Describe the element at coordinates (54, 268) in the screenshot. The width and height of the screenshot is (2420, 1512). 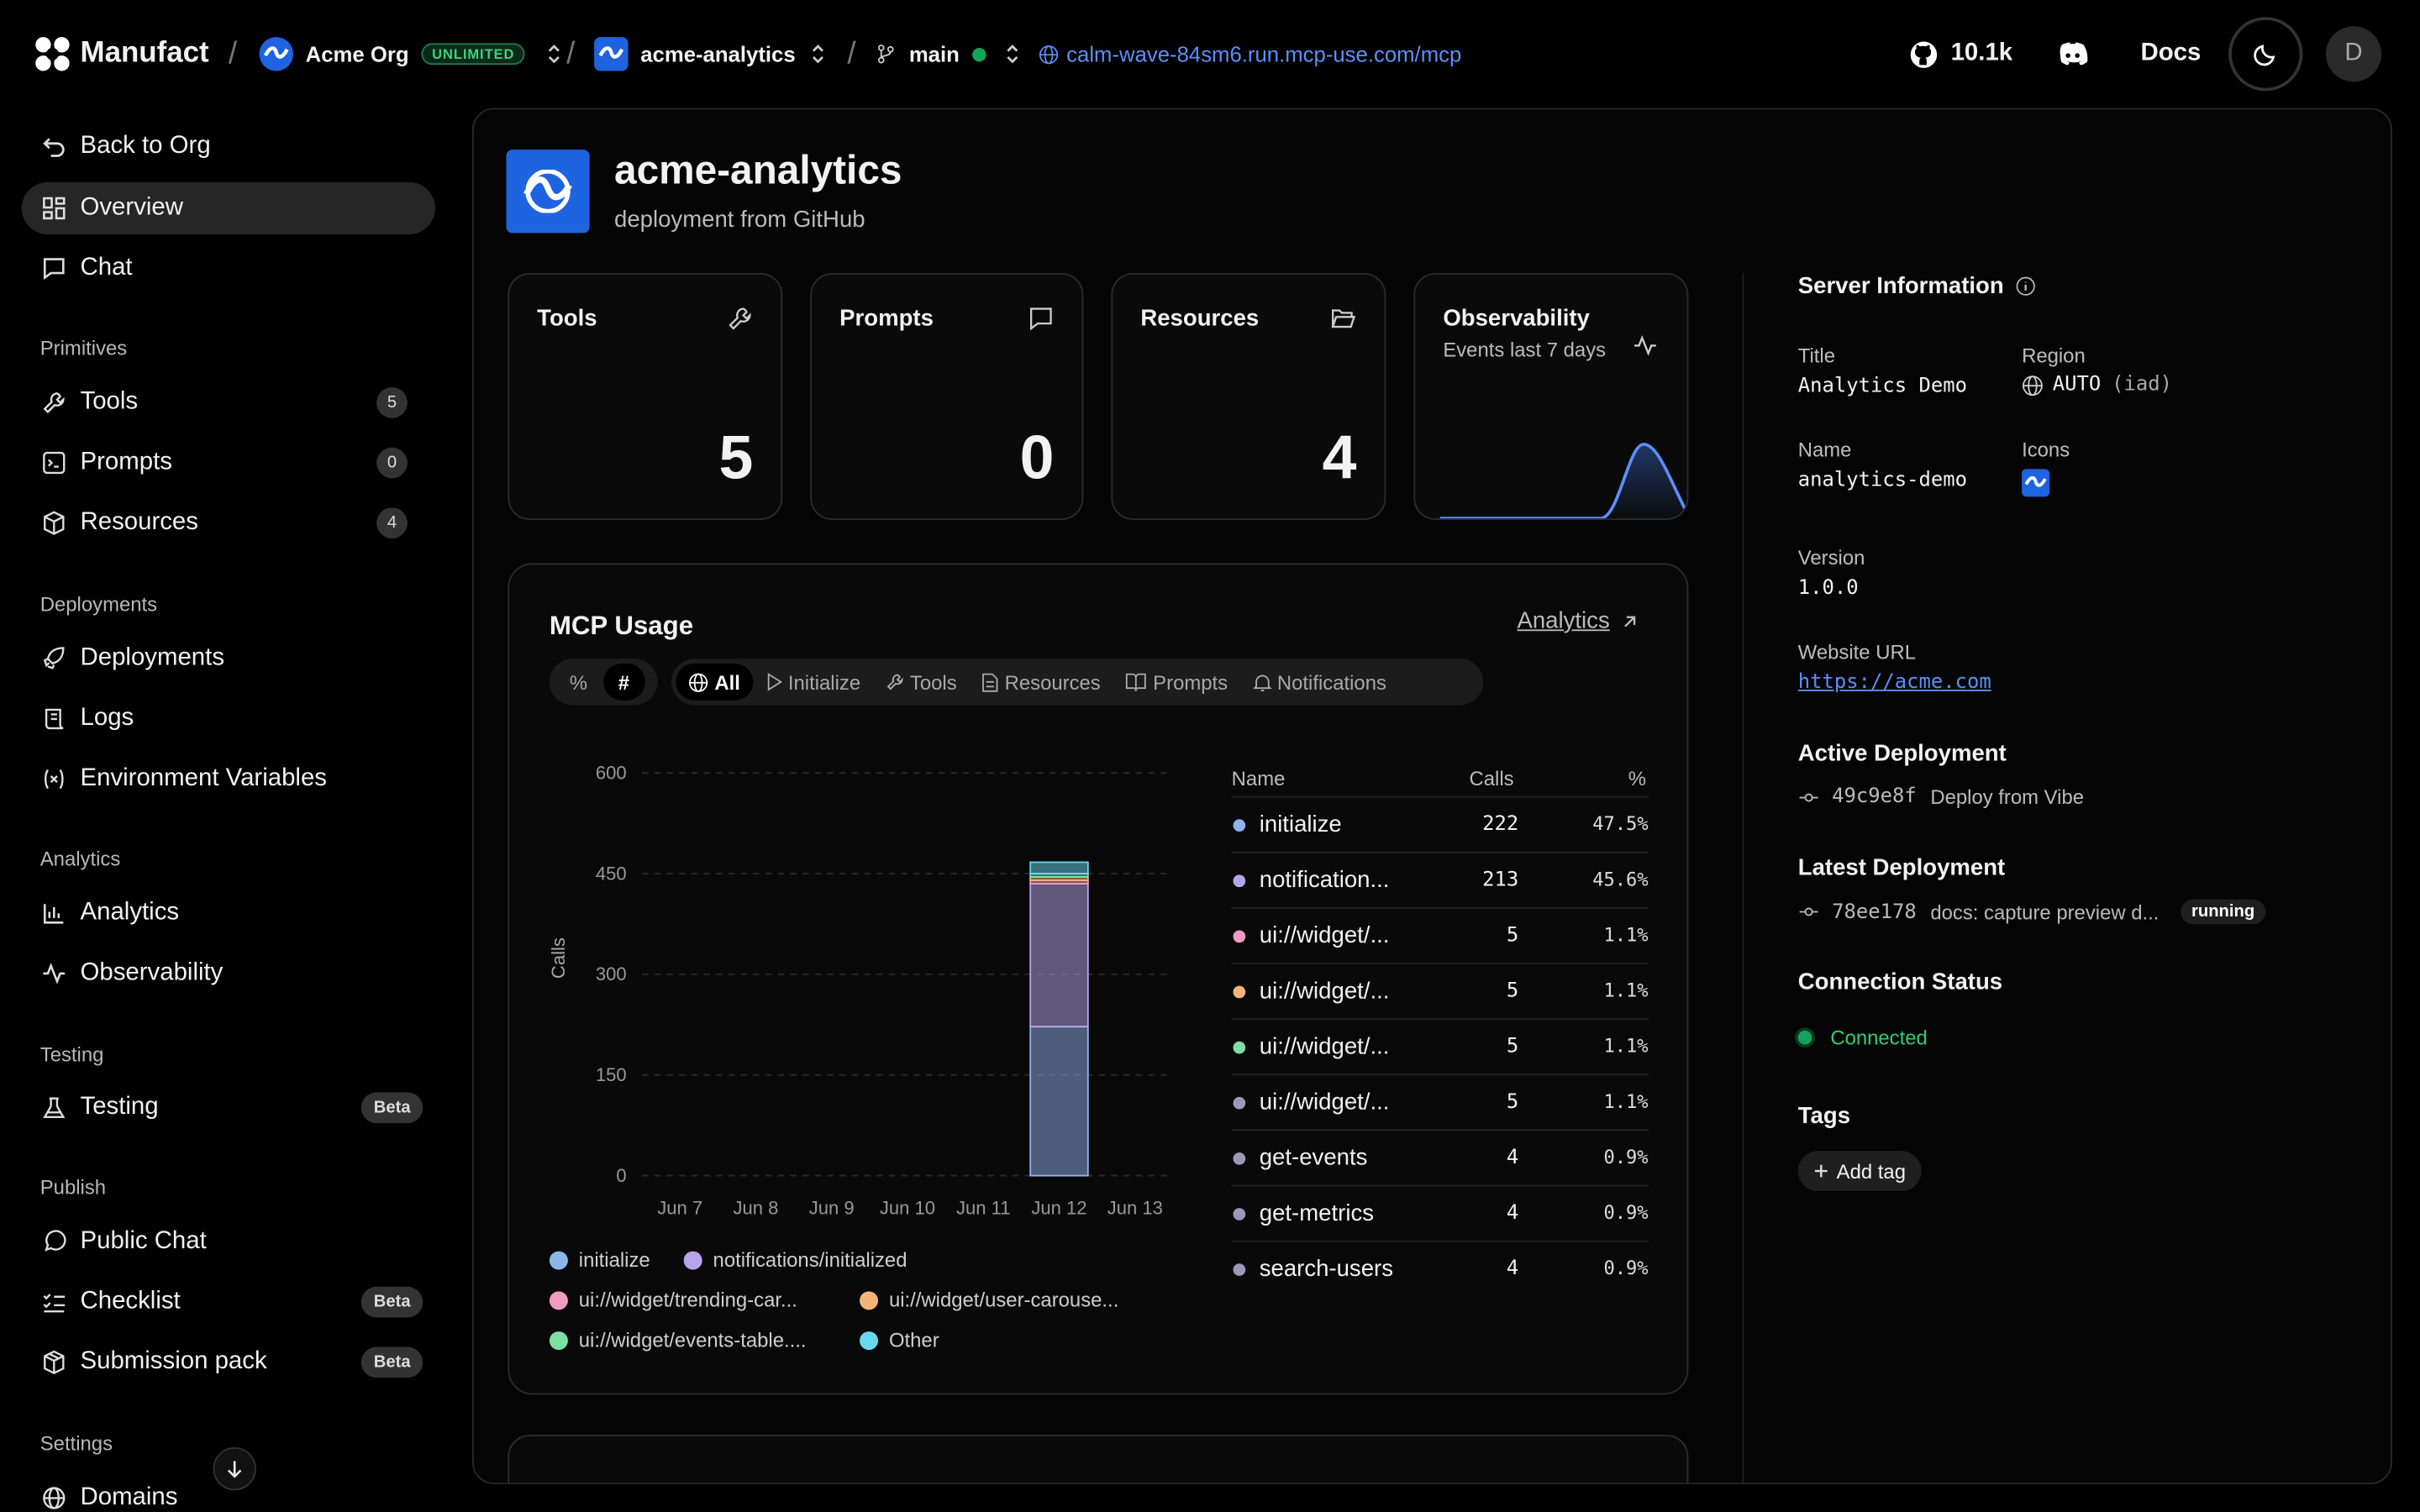
I see `chat-bubble-icon` at that location.